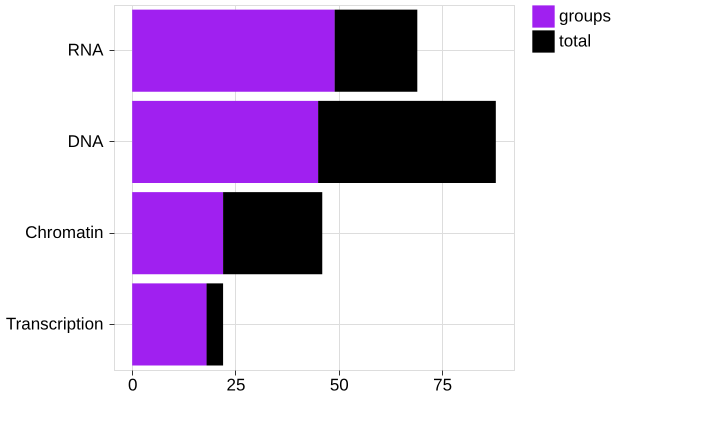  I want to click on y-tick-label: Transcription, so click(55, 324).